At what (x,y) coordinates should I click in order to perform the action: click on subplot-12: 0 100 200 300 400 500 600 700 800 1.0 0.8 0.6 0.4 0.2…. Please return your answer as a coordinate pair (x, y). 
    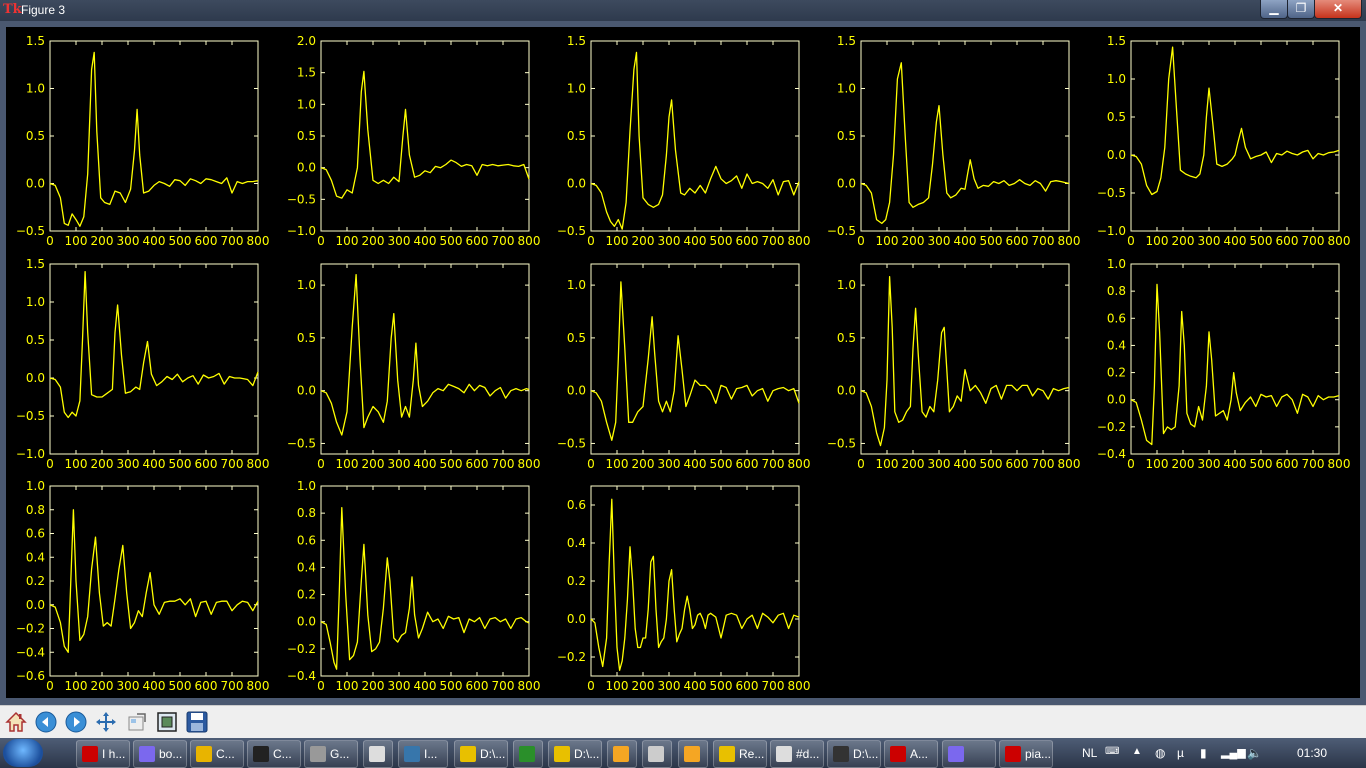
    Looking at the image, I should click on (414, 586).